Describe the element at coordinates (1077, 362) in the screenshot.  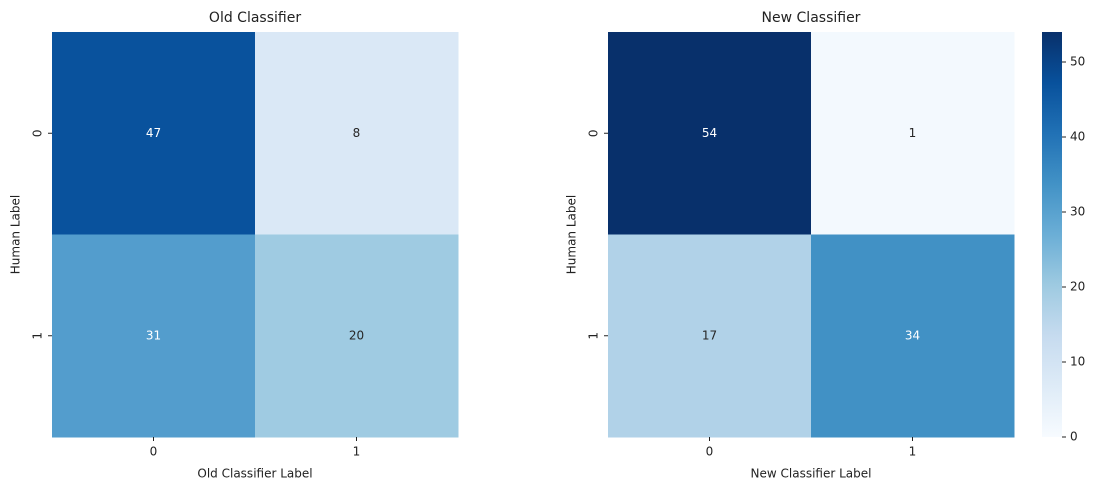
I see `colorbar-tick-label: 10` at that location.